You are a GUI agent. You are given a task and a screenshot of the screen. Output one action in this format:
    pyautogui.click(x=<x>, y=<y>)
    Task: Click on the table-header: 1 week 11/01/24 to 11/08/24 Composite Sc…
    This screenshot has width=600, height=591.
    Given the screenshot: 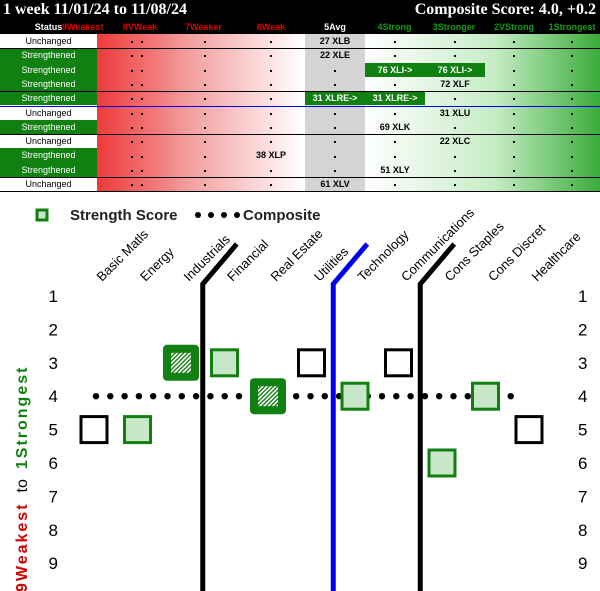 What is the action you would take?
    pyautogui.click(x=300, y=10)
    